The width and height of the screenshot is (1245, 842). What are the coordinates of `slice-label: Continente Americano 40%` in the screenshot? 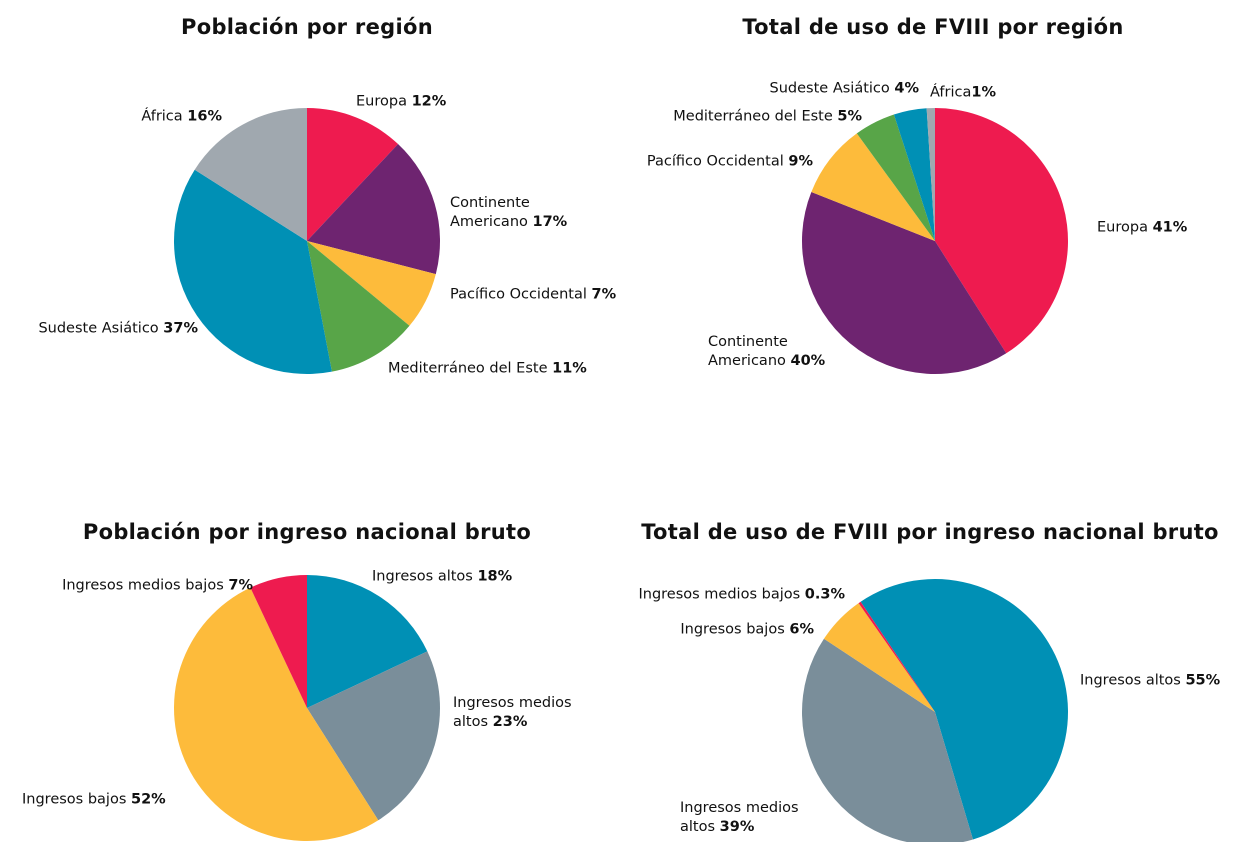 It's located at (778, 352).